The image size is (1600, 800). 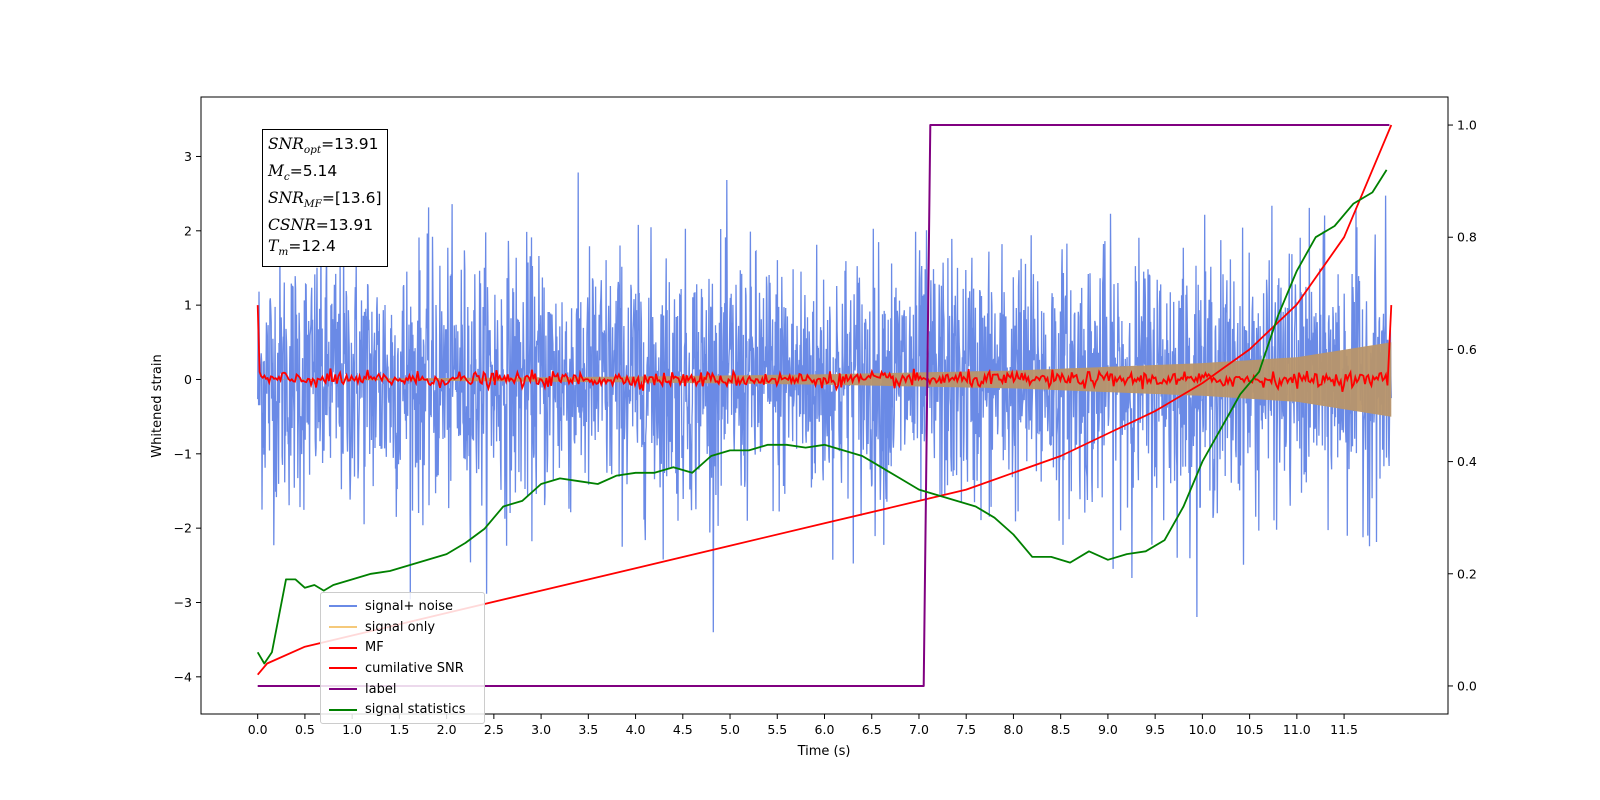 I want to click on series-mf, so click(x=824, y=349).